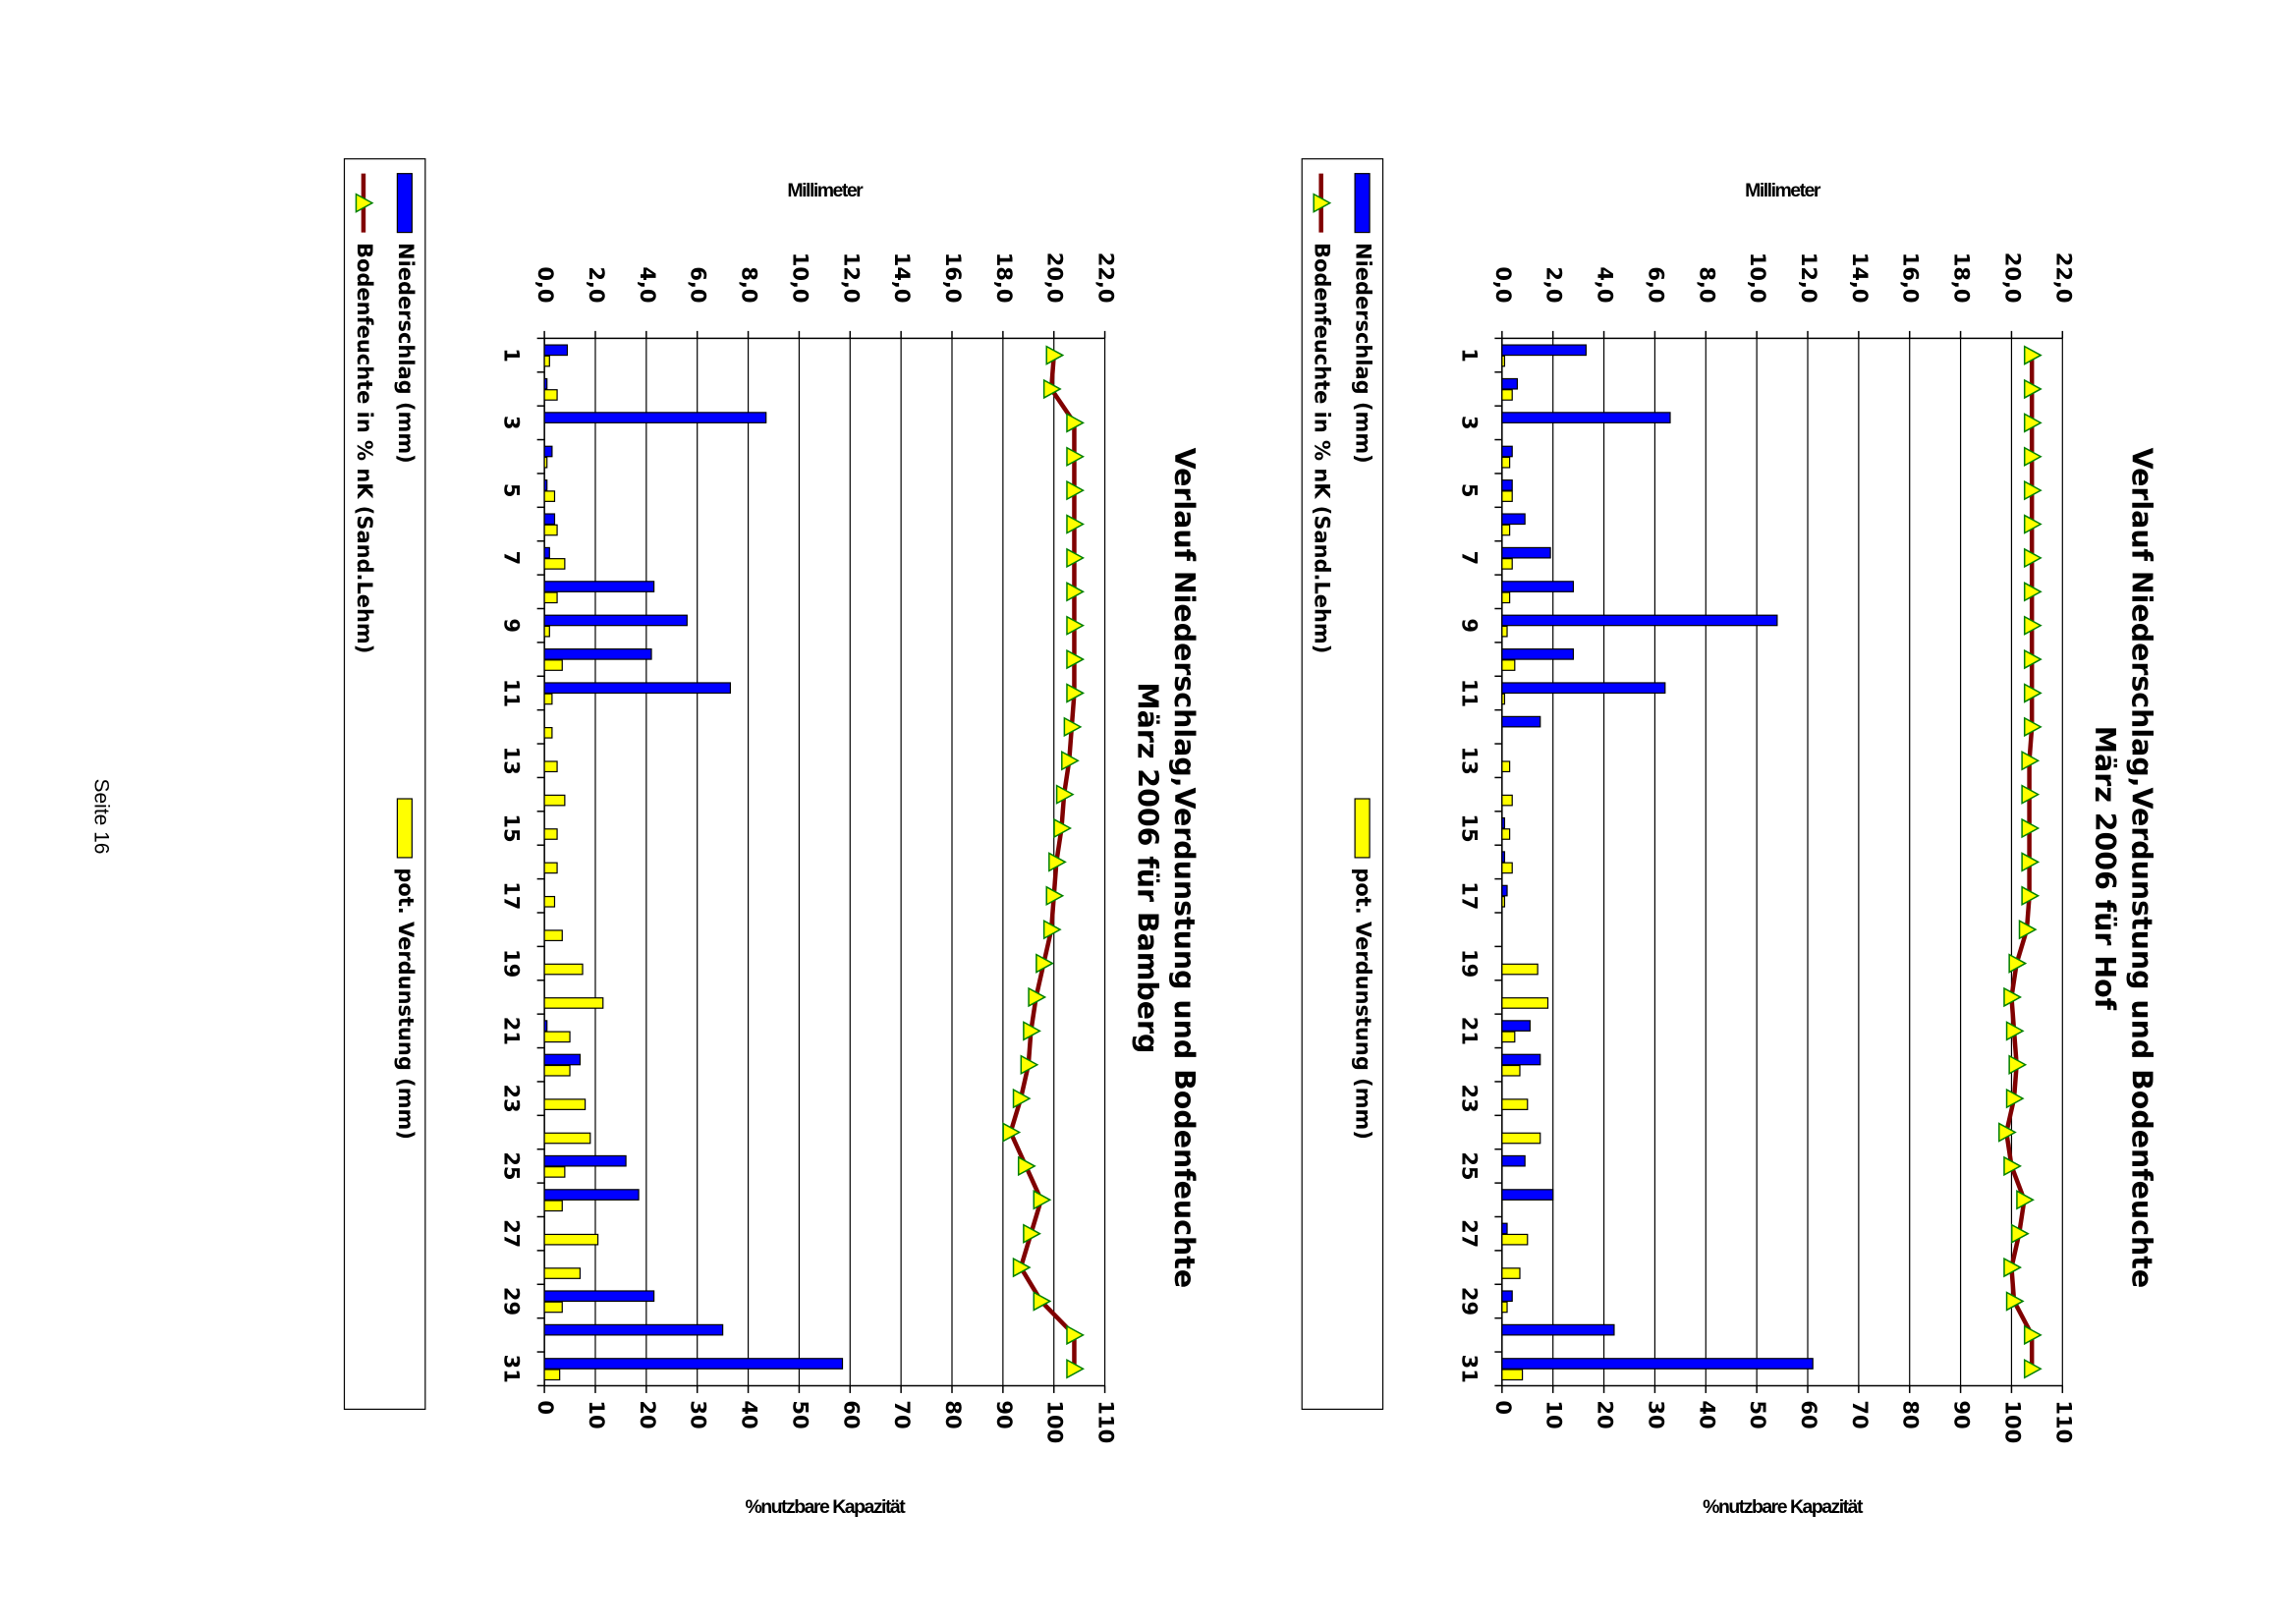  I want to click on x-tick-label: 27, so click(1469, 1233).